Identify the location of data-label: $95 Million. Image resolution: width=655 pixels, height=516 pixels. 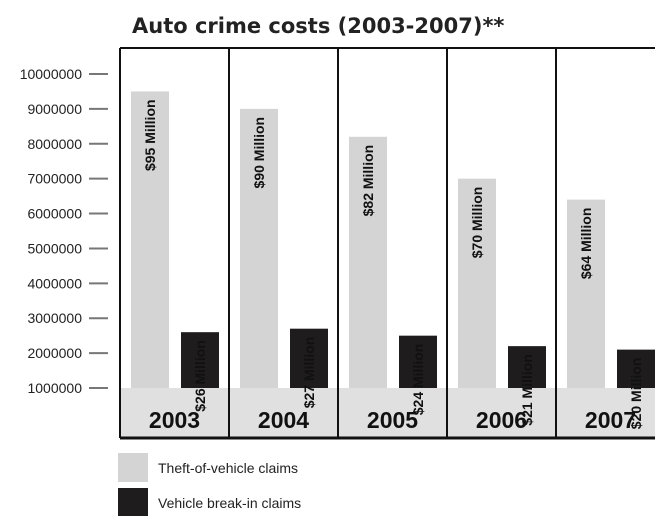
(150, 135).